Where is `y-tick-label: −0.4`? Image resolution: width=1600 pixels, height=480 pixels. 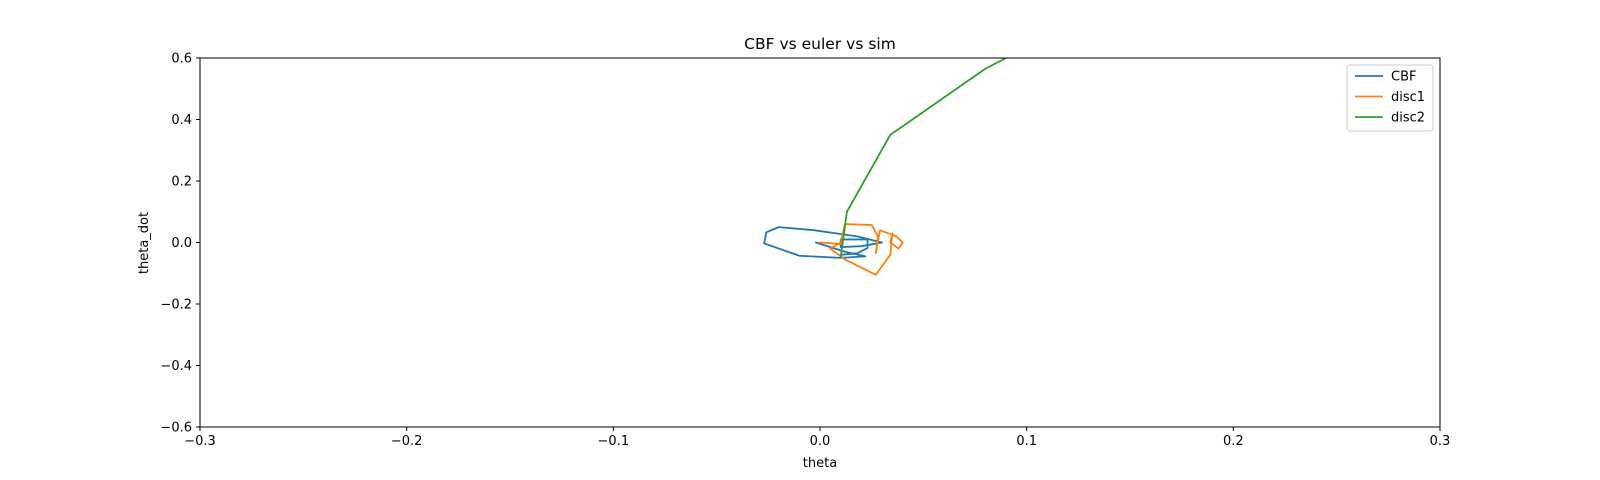 y-tick-label: −0.4 is located at coordinates (176, 366).